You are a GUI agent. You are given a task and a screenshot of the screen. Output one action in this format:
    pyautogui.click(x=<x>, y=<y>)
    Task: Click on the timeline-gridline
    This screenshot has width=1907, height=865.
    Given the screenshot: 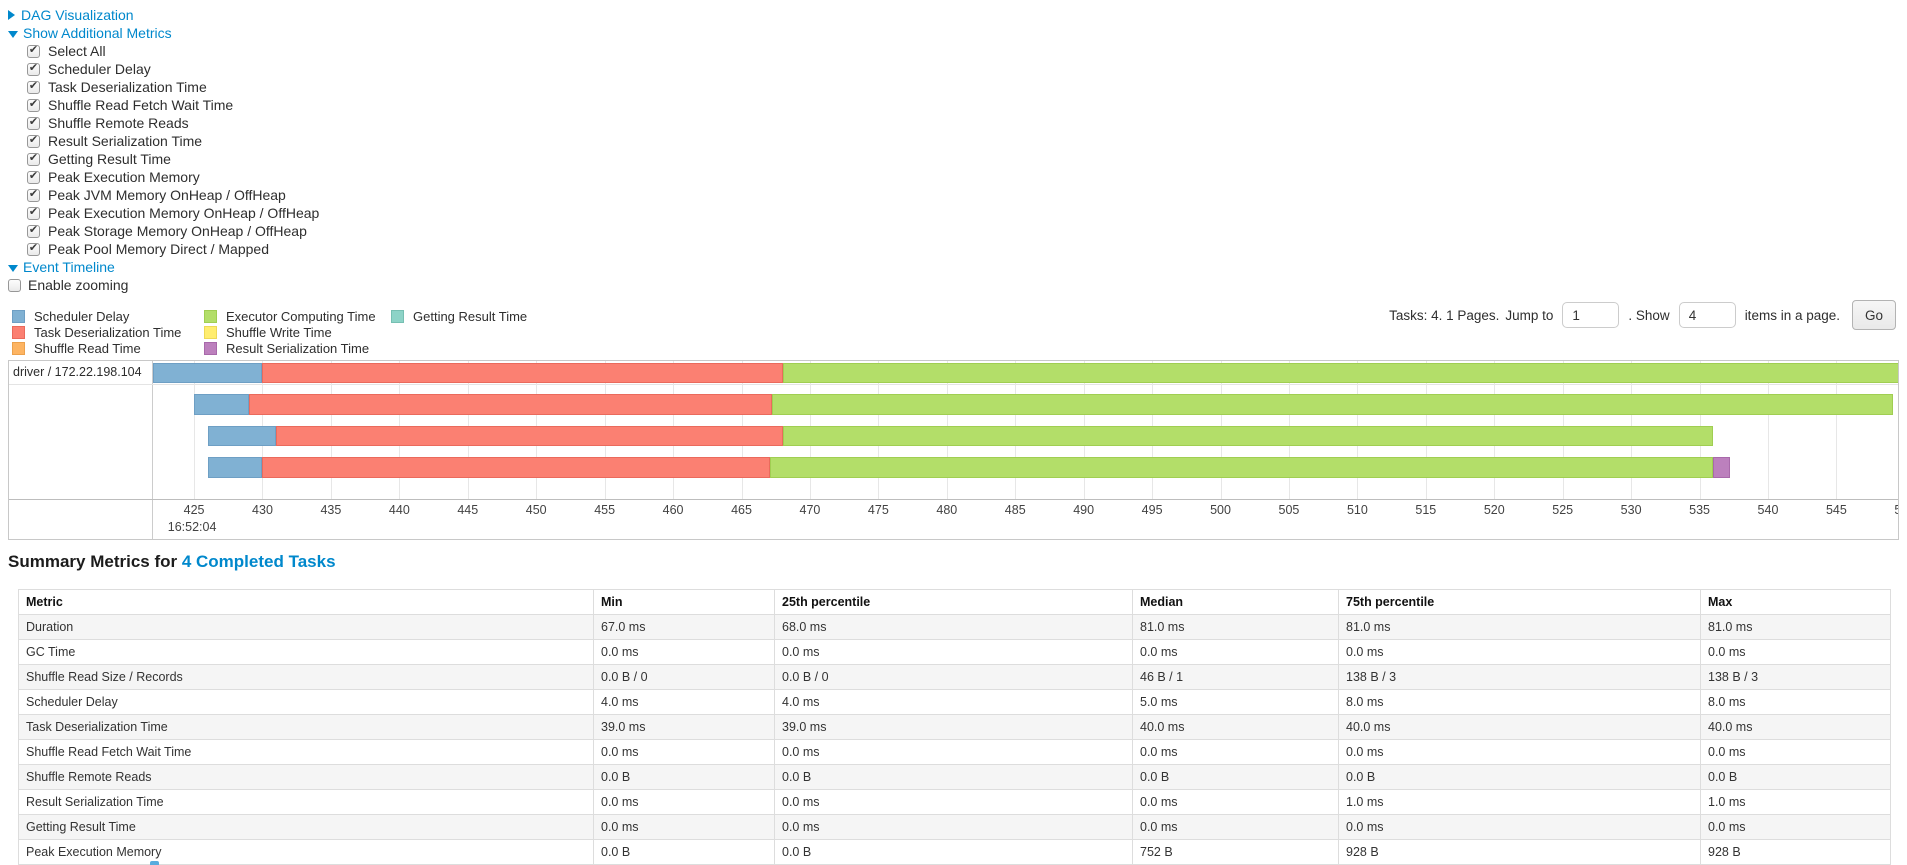 What is the action you would take?
    pyautogui.click(x=1837, y=430)
    